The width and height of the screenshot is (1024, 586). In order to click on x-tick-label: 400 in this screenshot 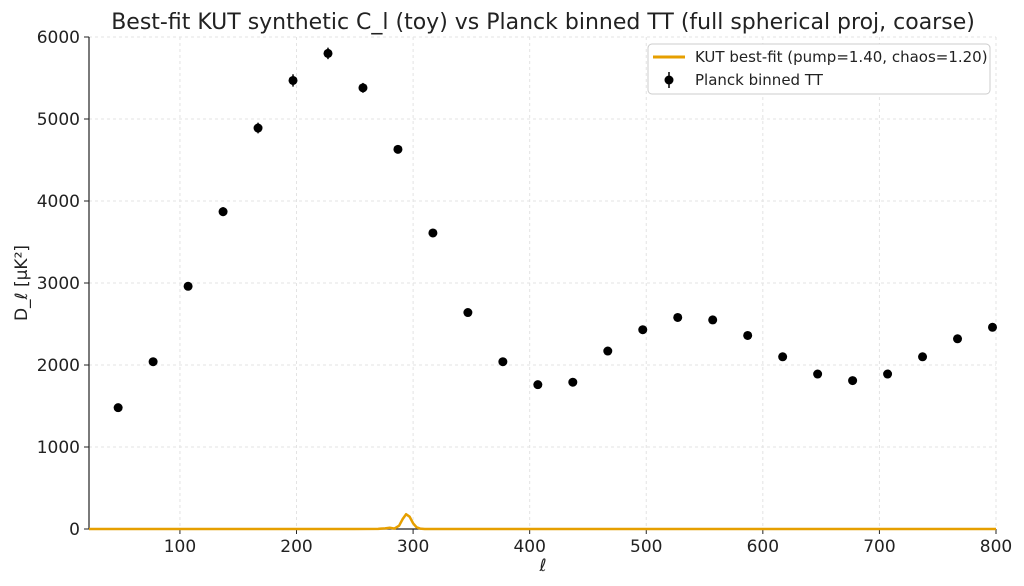, I will do `click(529, 547)`.